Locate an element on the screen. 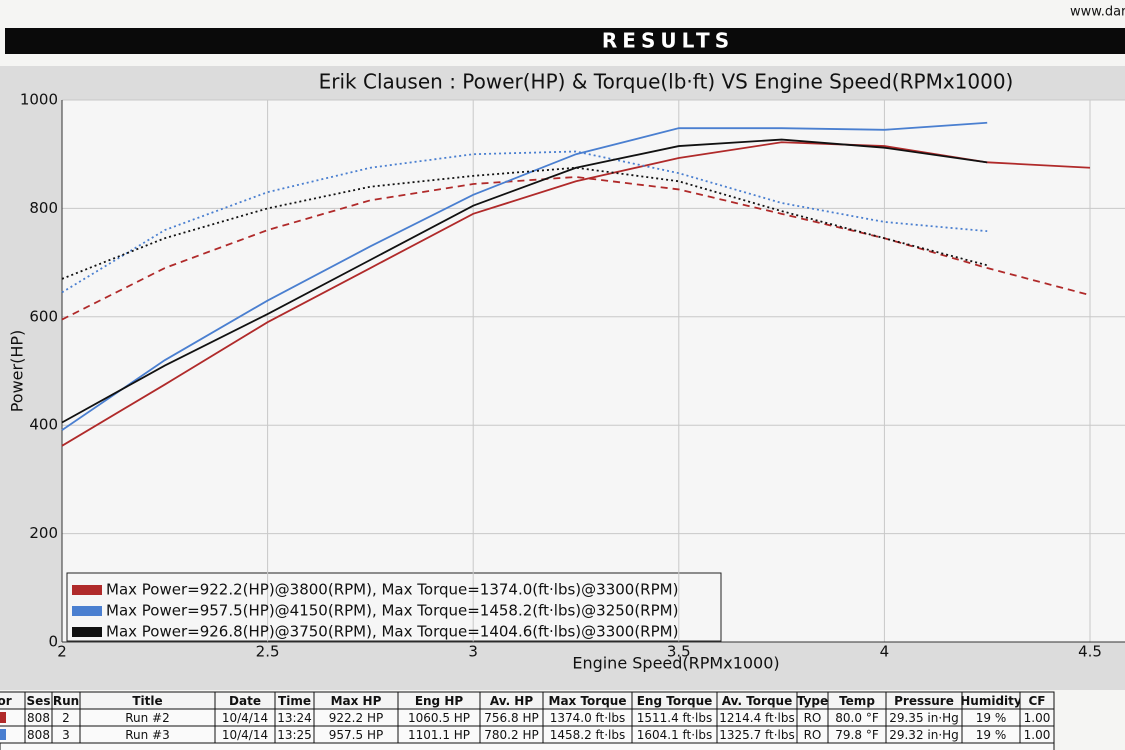 The width and height of the screenshot is (1125, 750). x-tick-label: 4 is located at coordinates (885, 652).